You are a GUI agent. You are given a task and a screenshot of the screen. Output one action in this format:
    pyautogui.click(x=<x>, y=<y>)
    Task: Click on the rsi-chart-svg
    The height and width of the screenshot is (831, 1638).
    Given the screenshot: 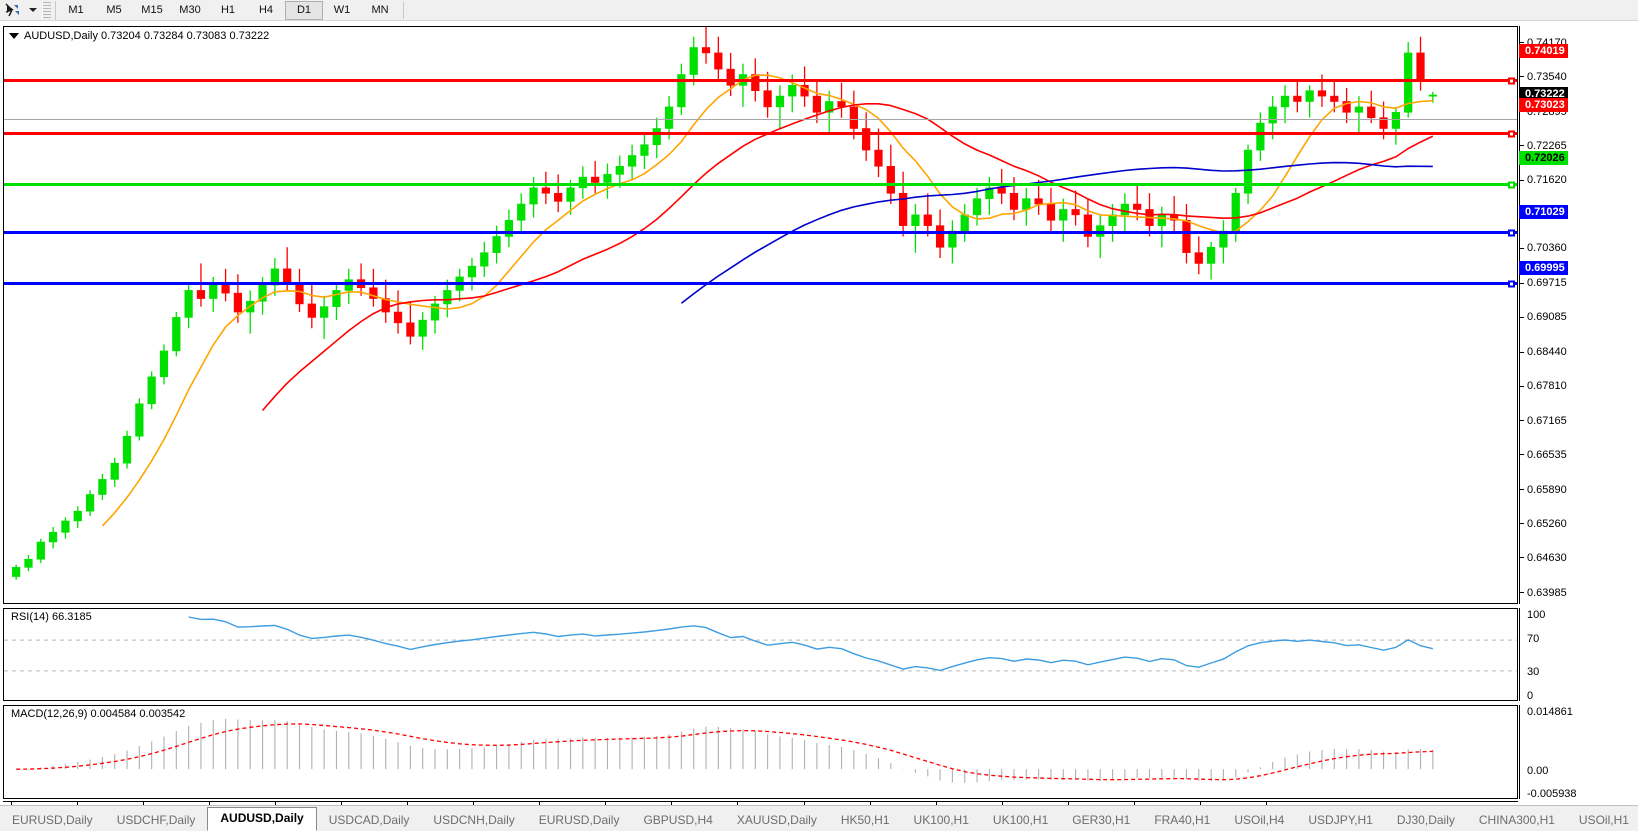 What is the action you would take?
    pyautogui.click(x=760, y=644)
    